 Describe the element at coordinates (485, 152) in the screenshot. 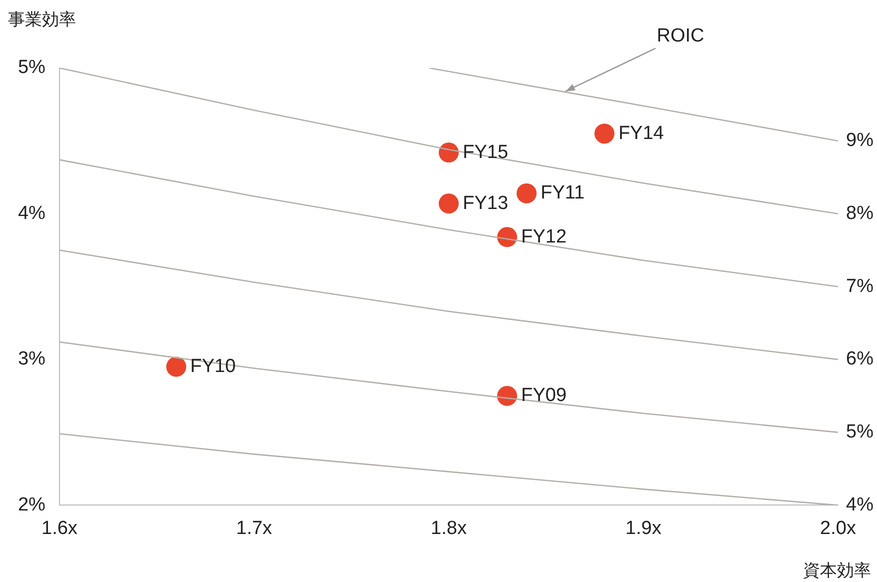

I see `series-label: FY15` at that location.